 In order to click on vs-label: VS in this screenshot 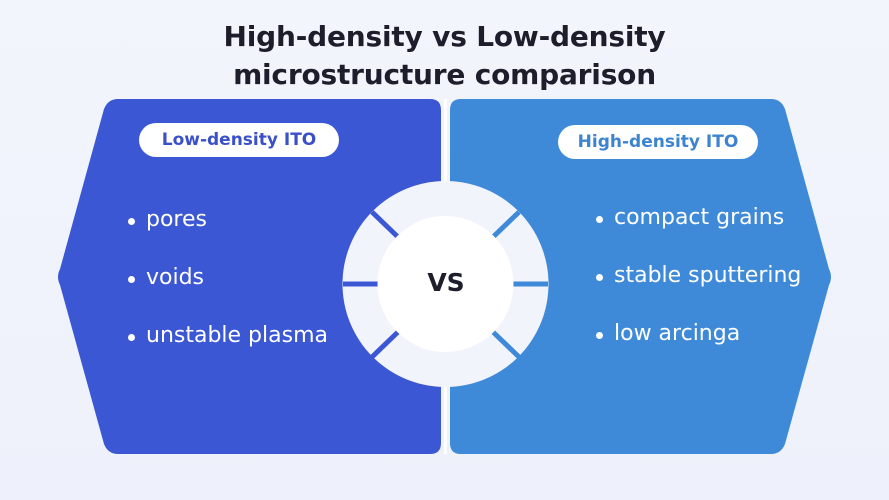, I will do `click(446, 282)`.